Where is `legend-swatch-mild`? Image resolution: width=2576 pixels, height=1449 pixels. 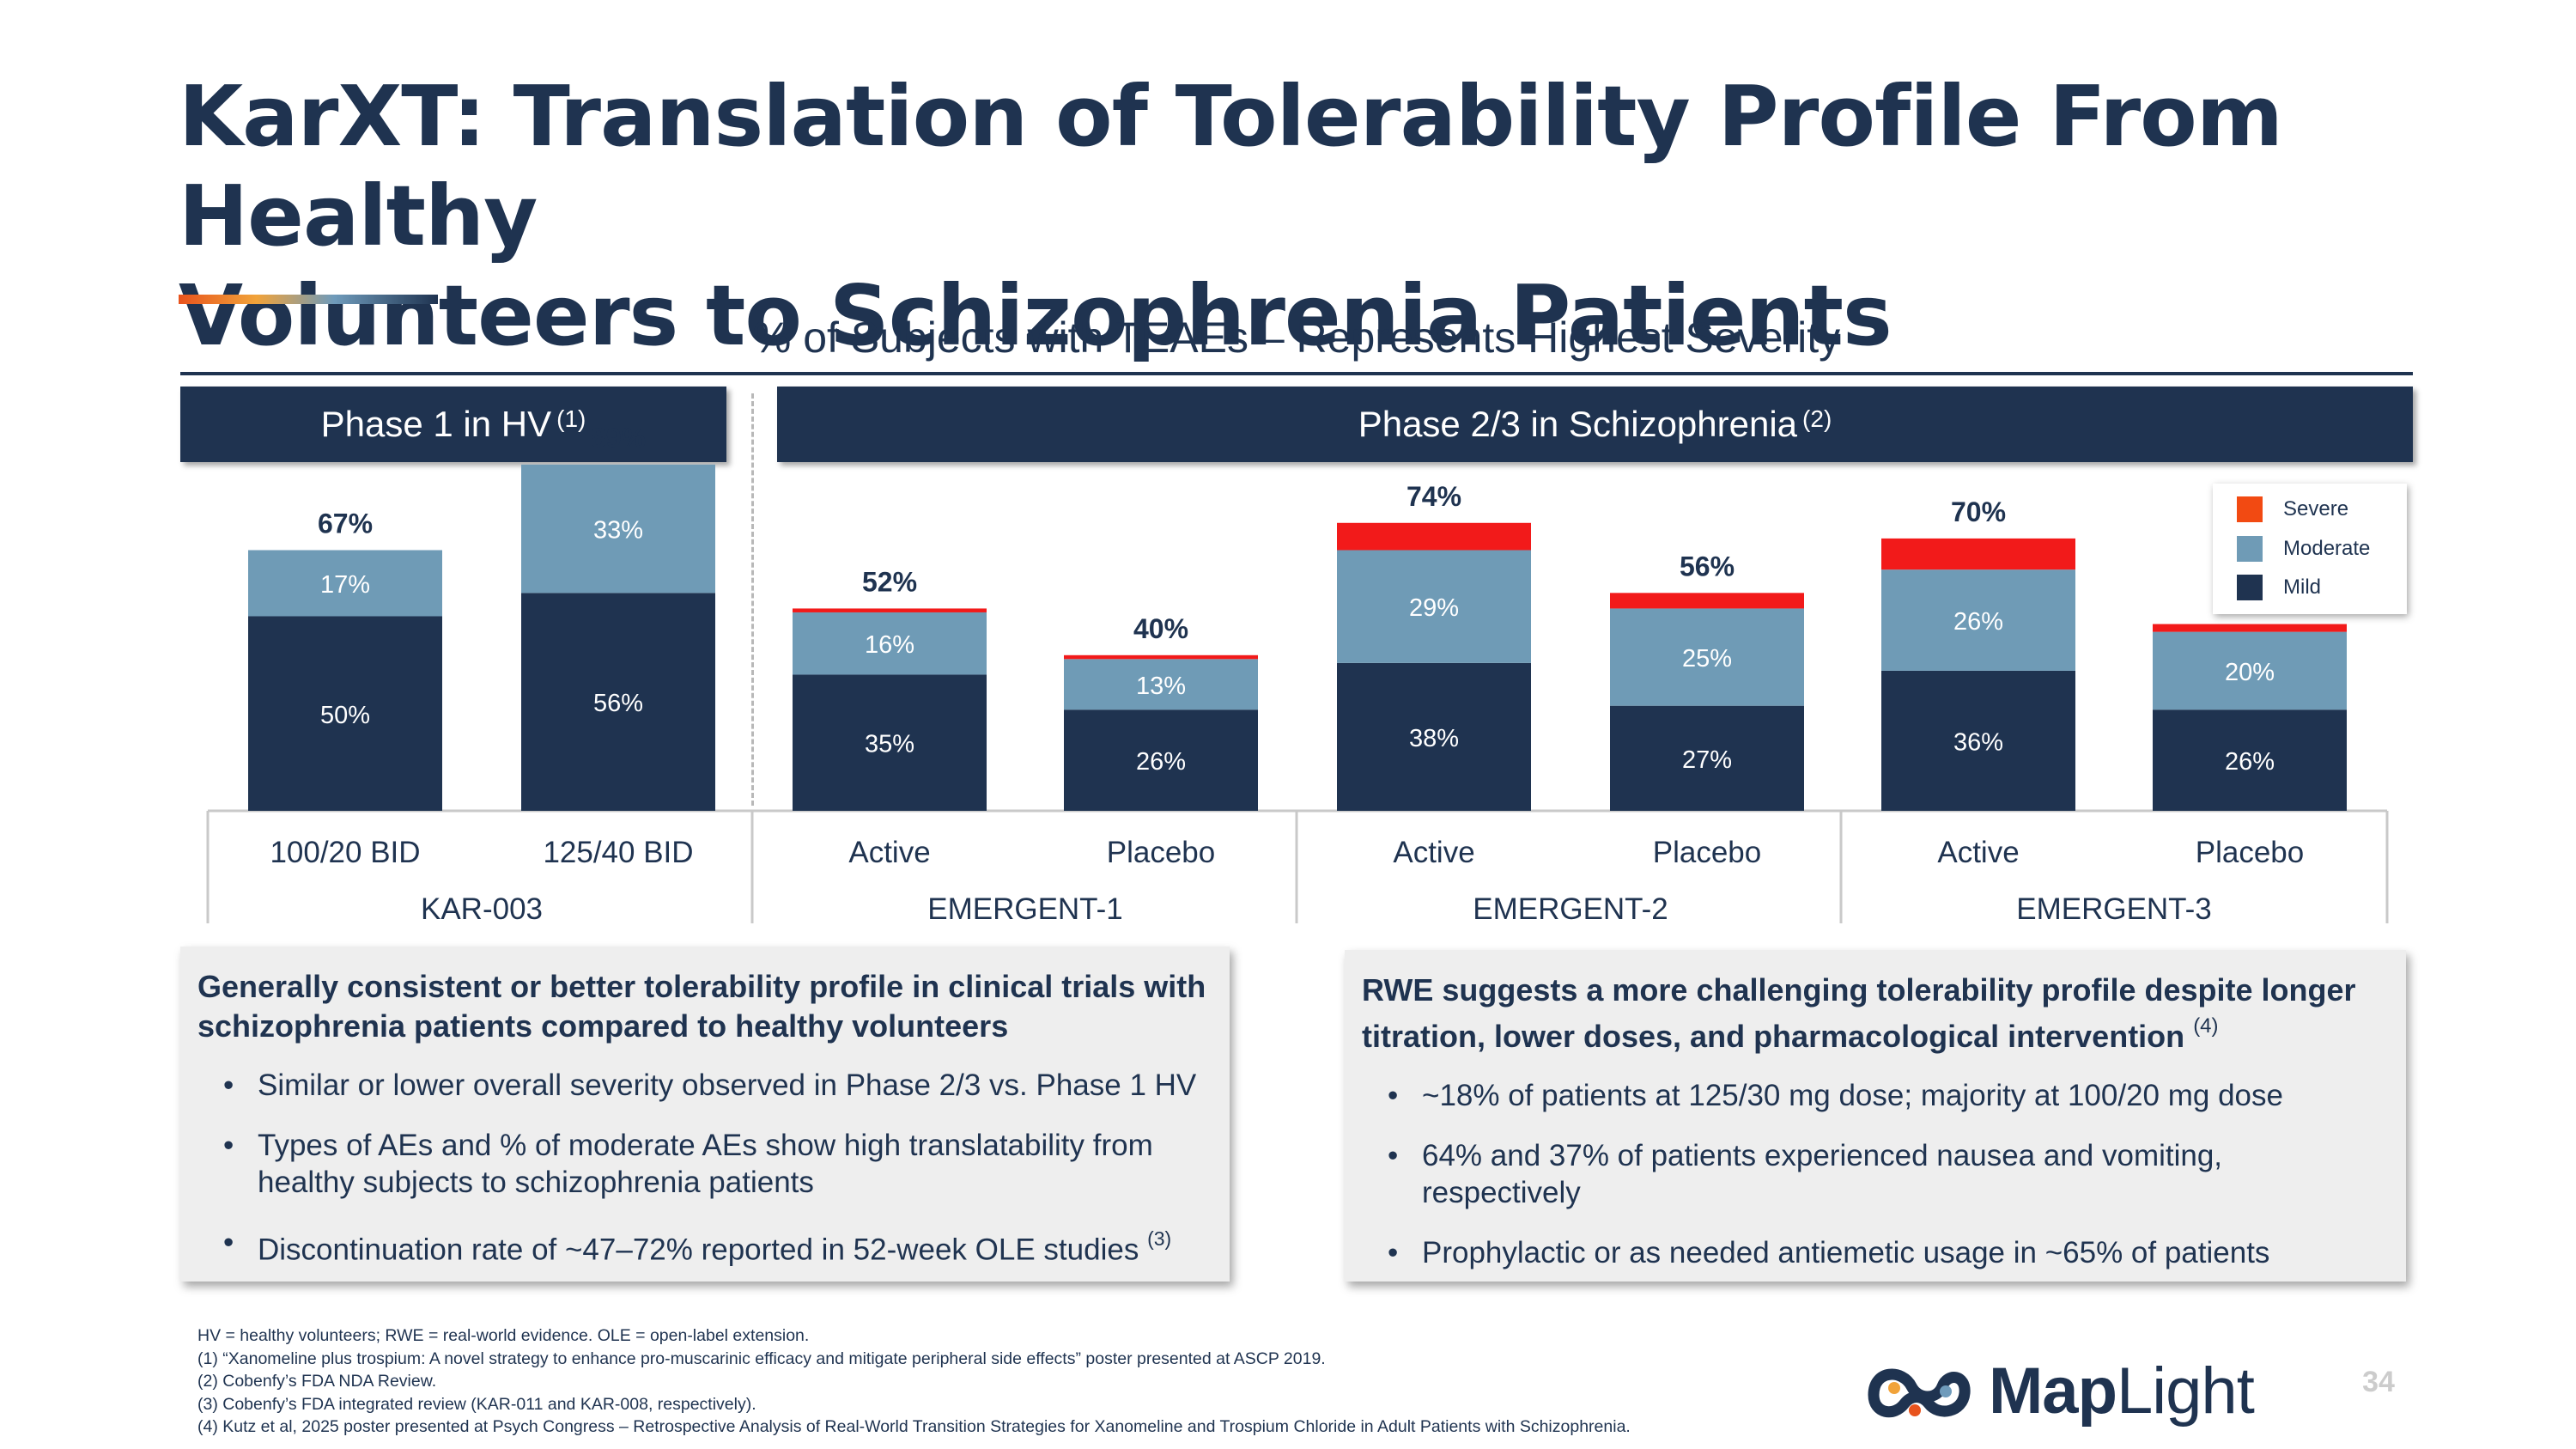 legend-swatch-mild is located at coordinates (2250, 587).